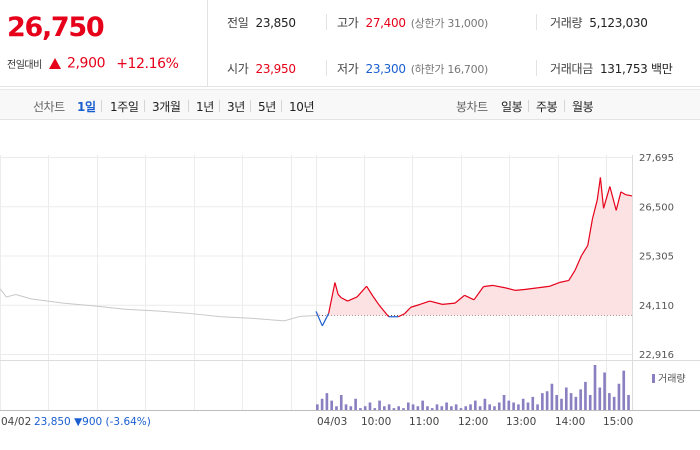  Describe the element at coordinates (302, 107) in the screenshot. I see `period-10year-button: 10년` at that location.